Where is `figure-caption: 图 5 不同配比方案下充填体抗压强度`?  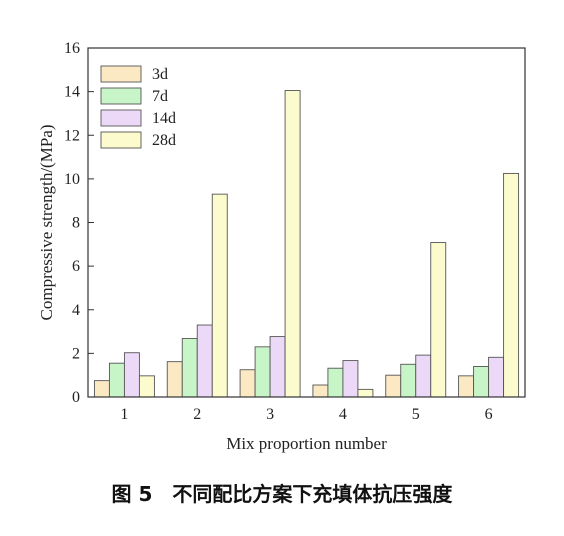 figure-caption: 图 5 不同配比方案下充填体抗压强度 is located at coordinates (282, 494).